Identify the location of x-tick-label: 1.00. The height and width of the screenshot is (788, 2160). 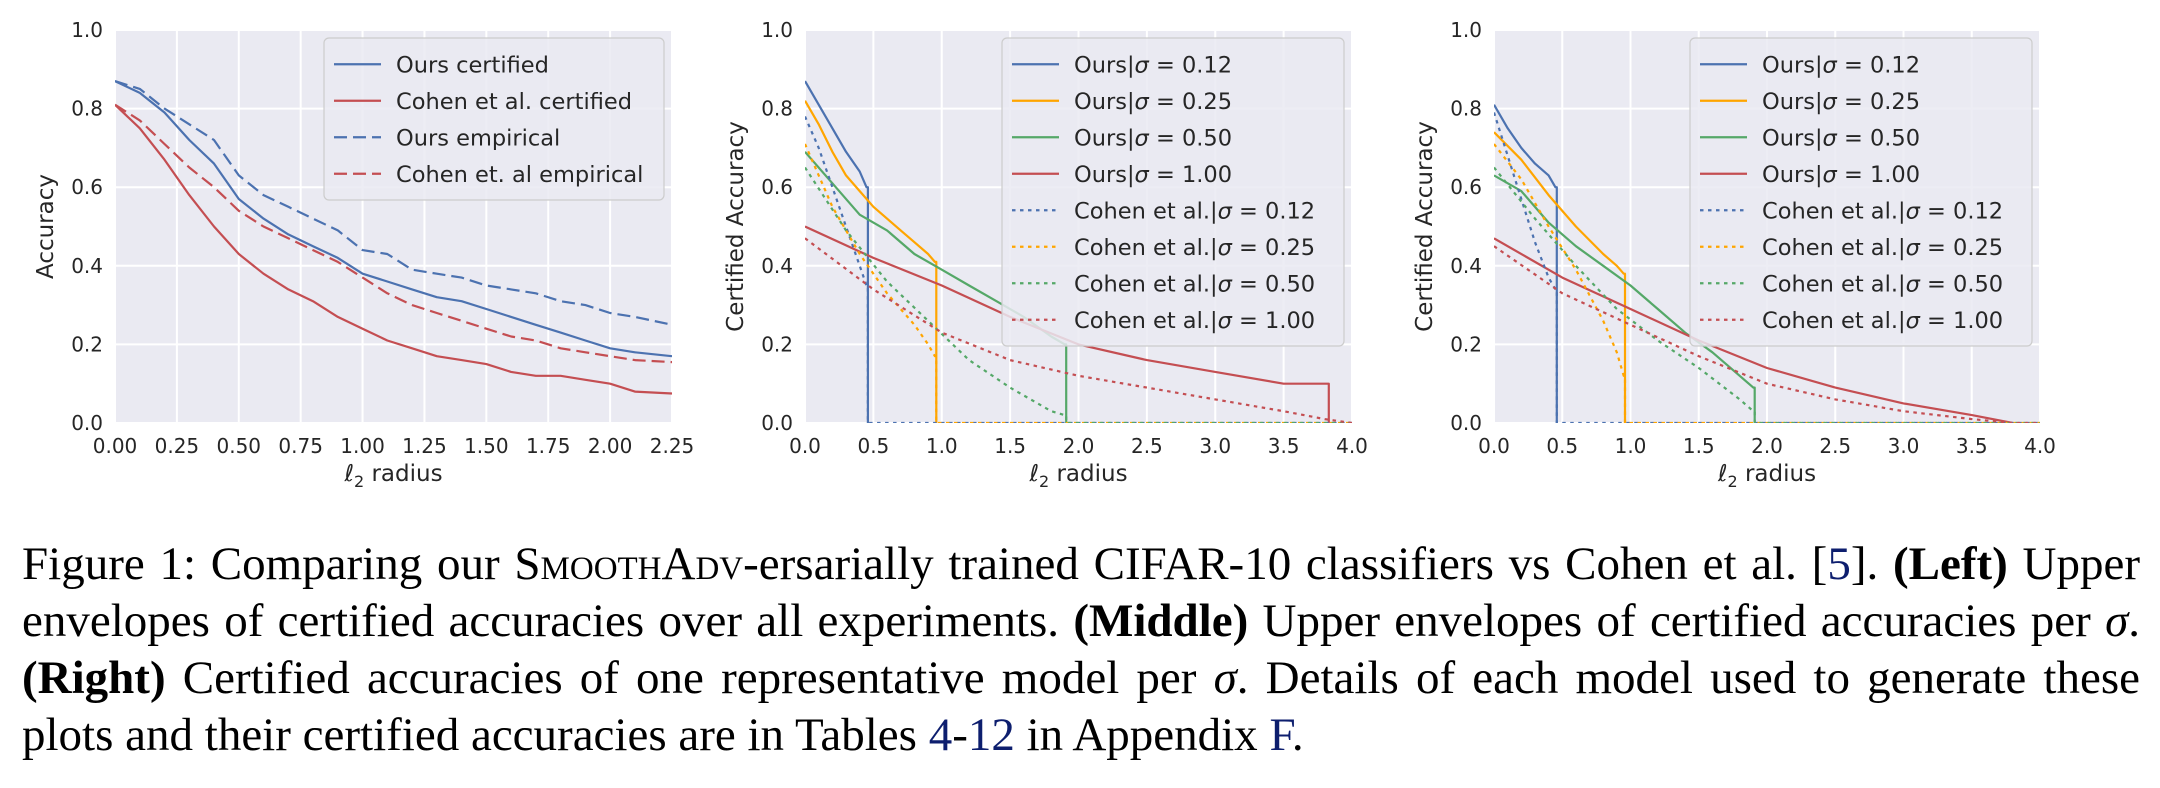
(362, 446).